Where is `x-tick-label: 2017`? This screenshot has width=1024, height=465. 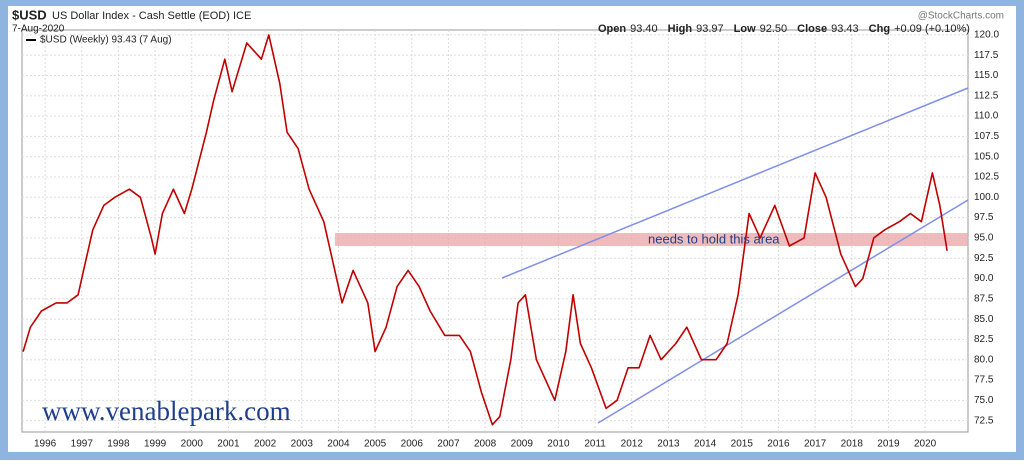
x-tick-label: 2017 is located at coordinates (815, 444).